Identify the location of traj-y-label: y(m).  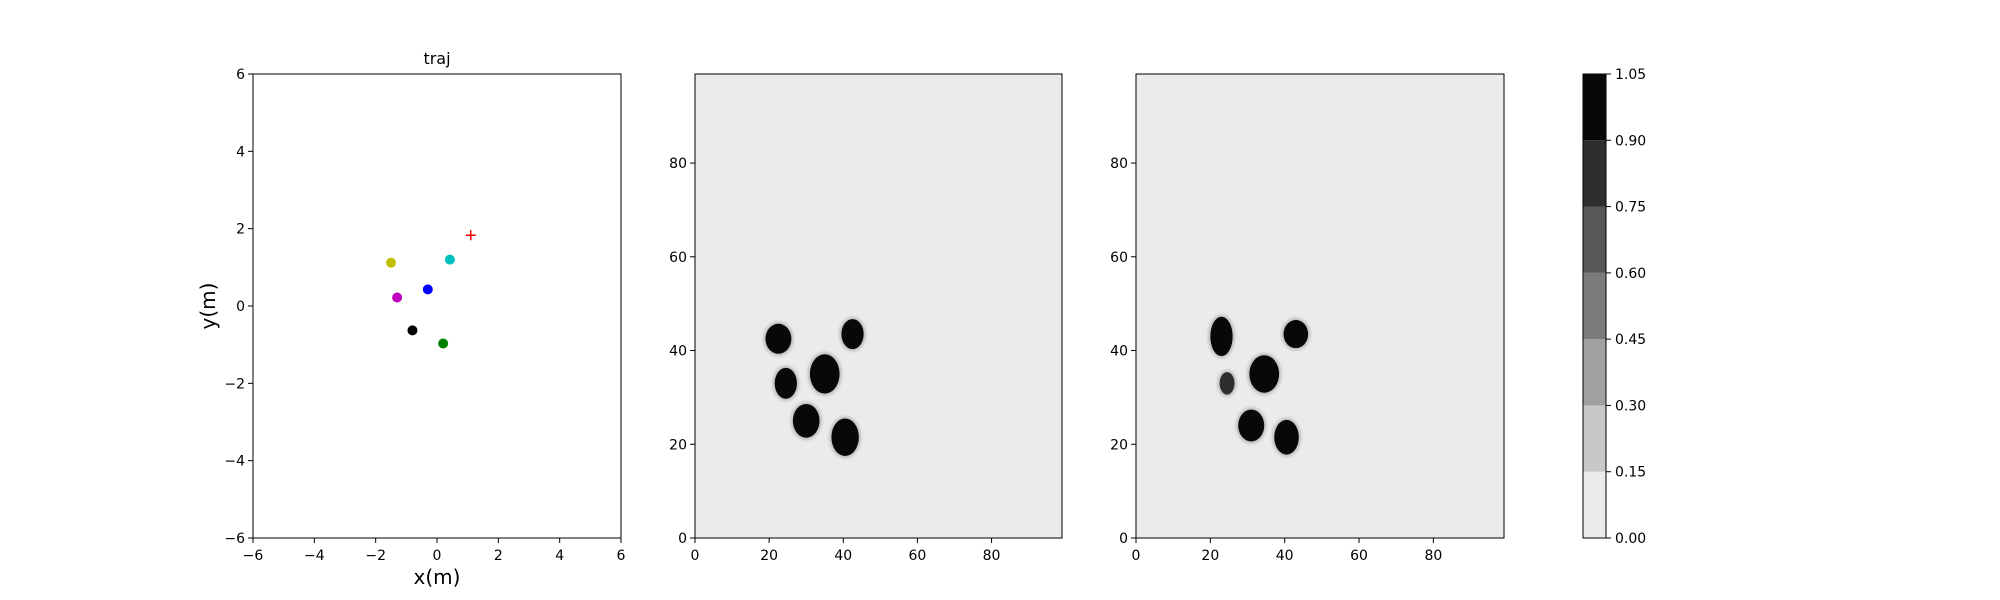
(208, 306).